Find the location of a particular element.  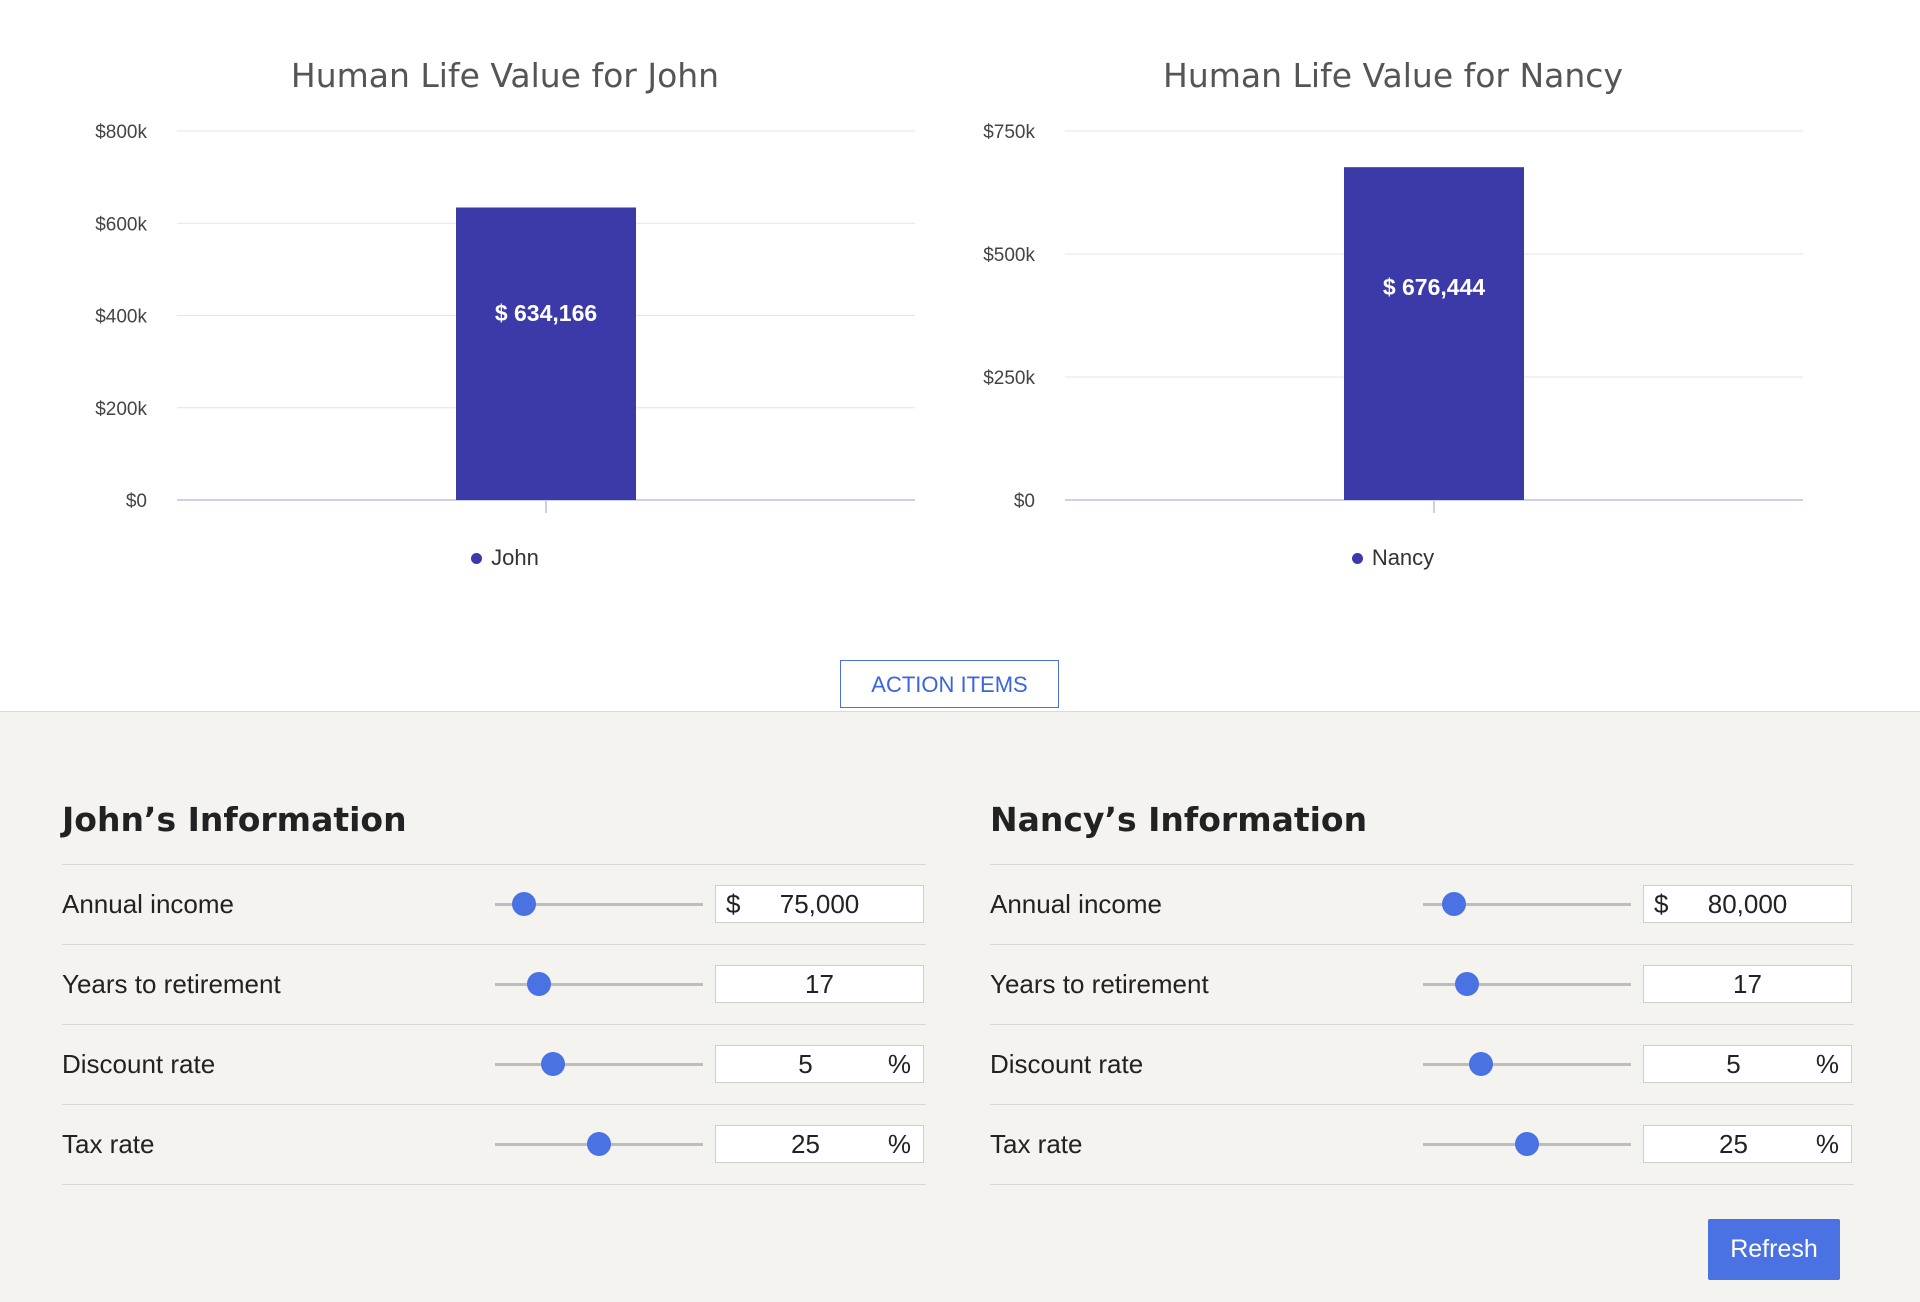

input-value: 80,000 is located at coordinates (1747, 904).